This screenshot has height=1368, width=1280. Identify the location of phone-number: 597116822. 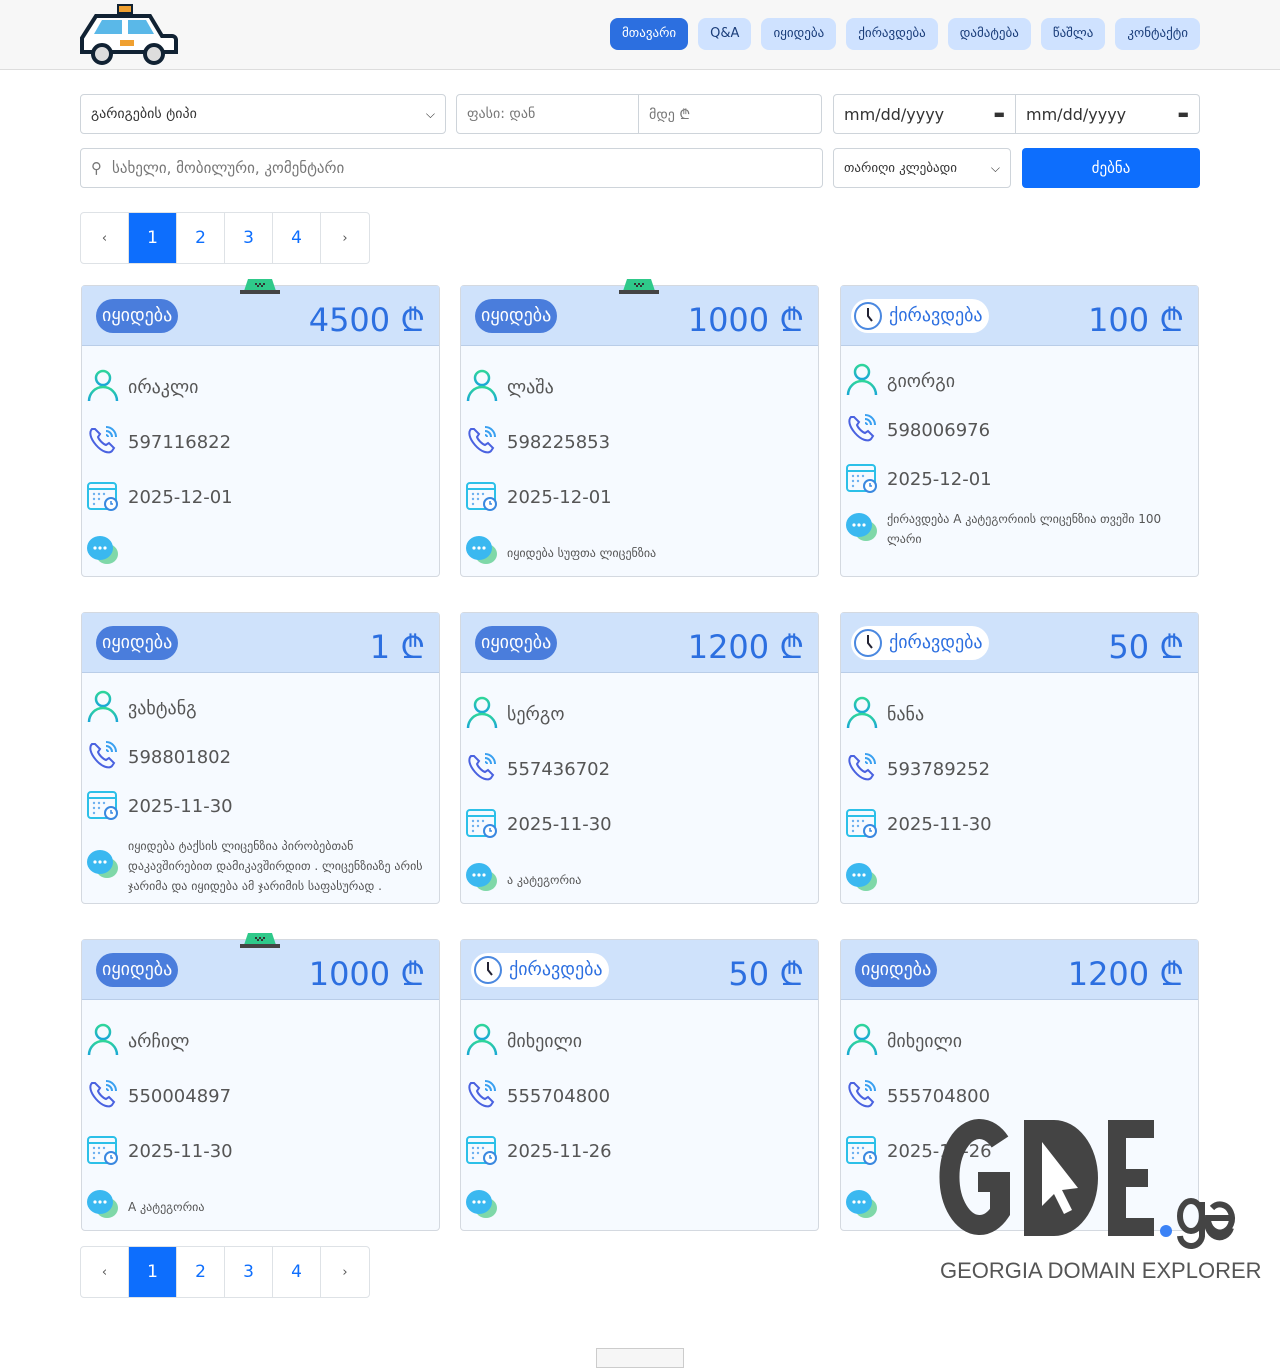
(180, 442).